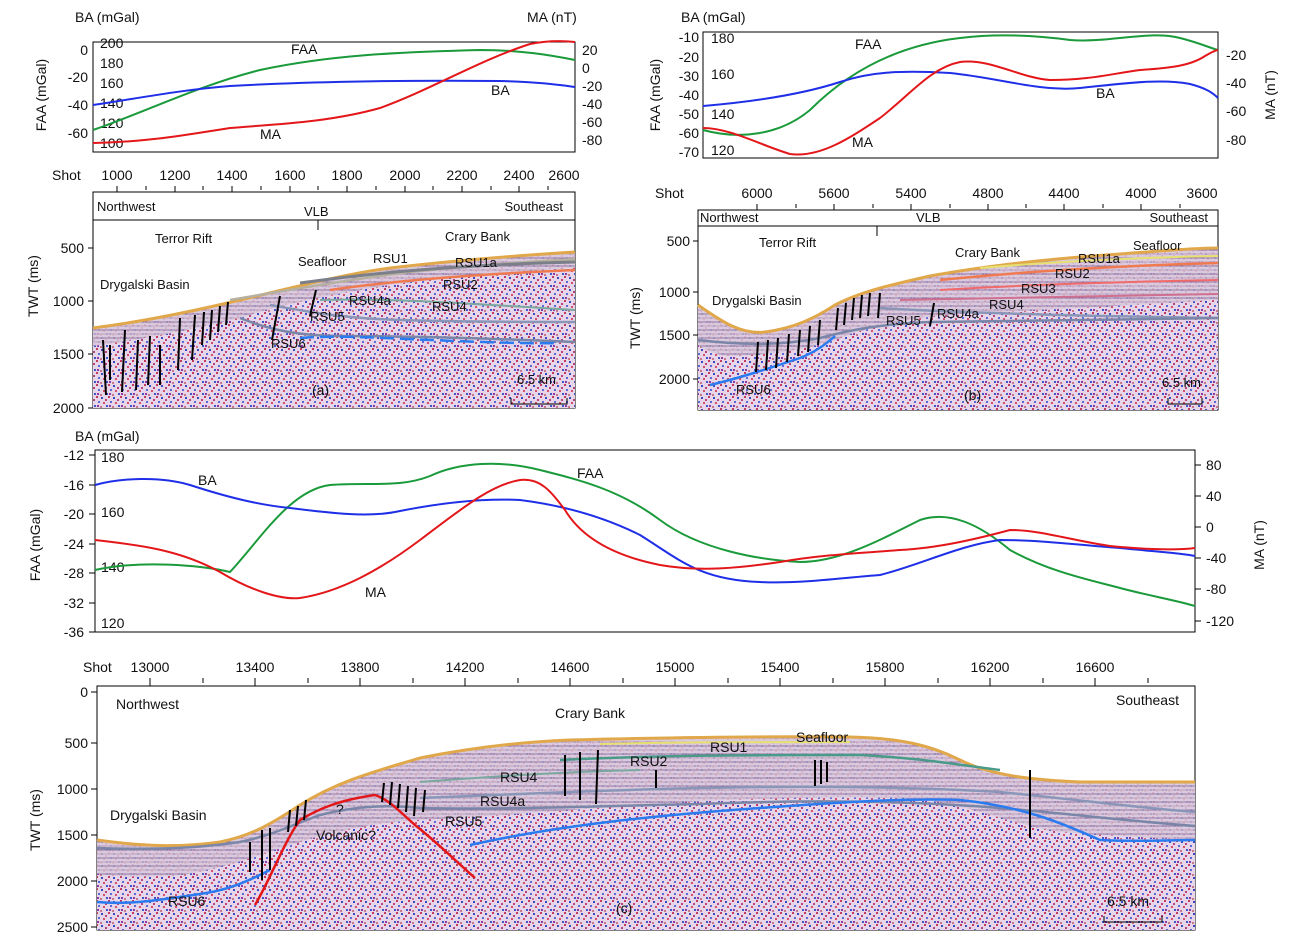 The width and height of the screenshot is (1299, 942). I want to click on panel-c-shot-tick: 14600, so click(570, 667).